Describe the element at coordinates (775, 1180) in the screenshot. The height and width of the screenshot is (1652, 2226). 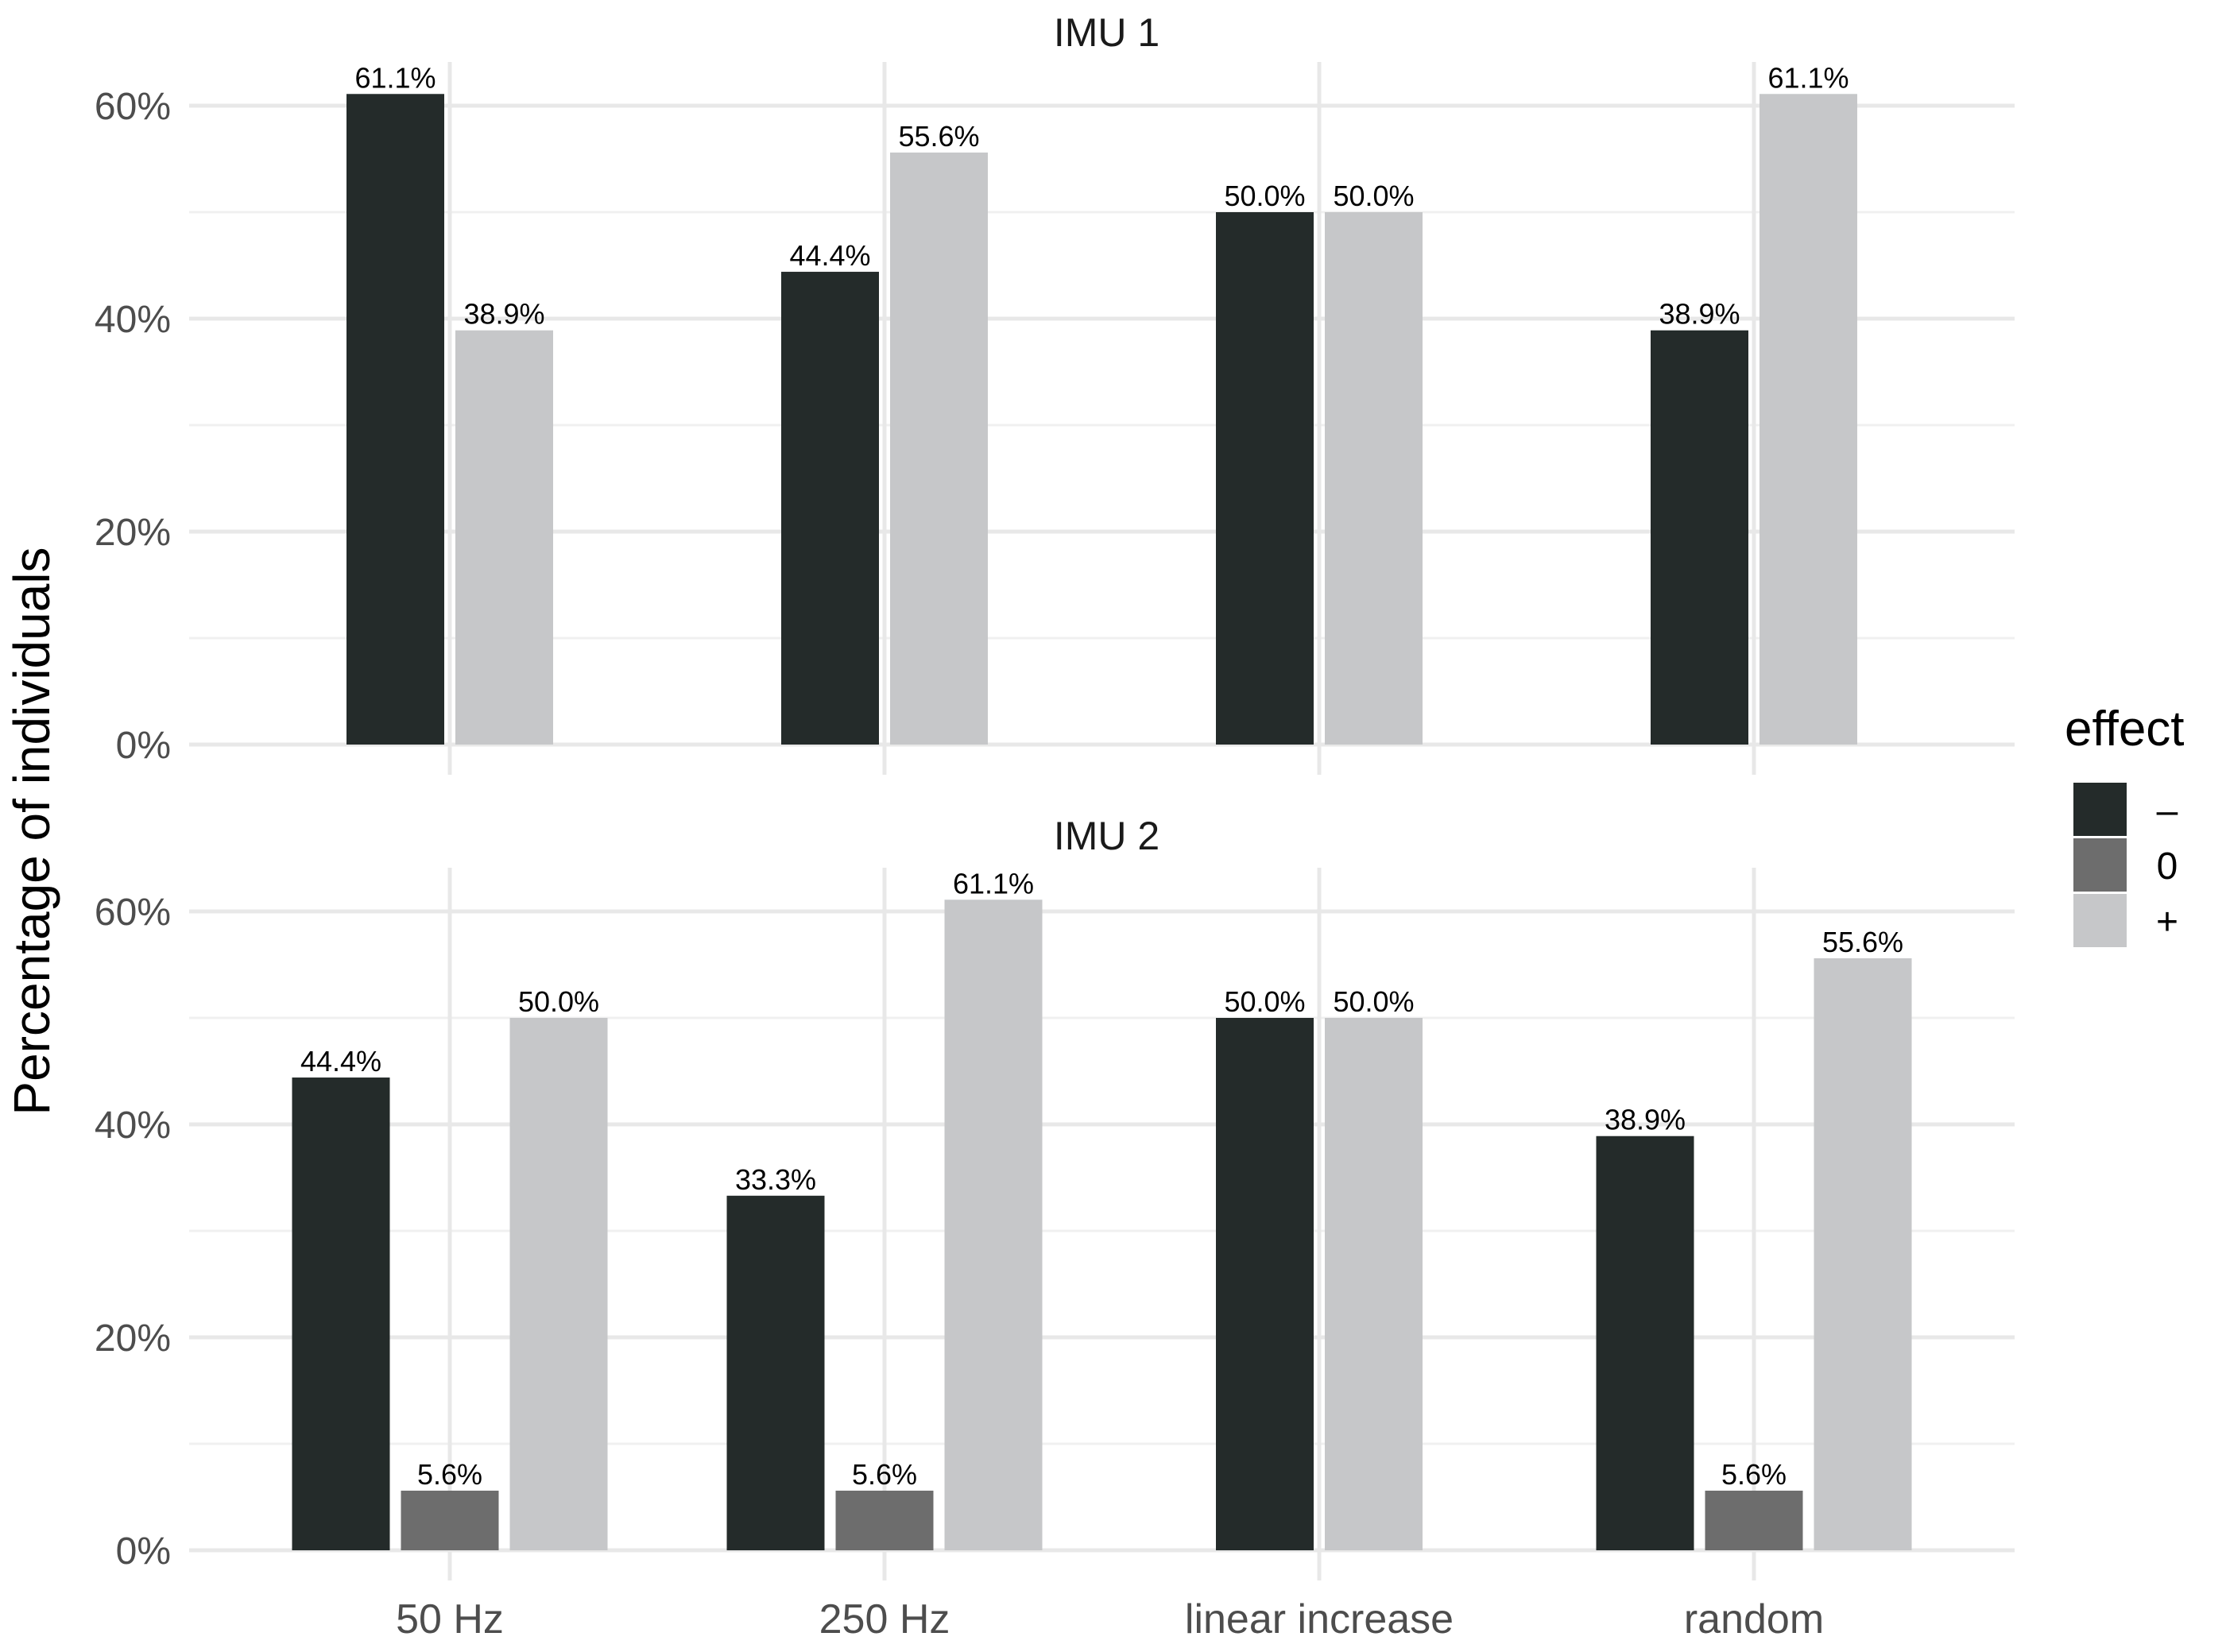
I see `bar-value-label: 33.3%` at that location.